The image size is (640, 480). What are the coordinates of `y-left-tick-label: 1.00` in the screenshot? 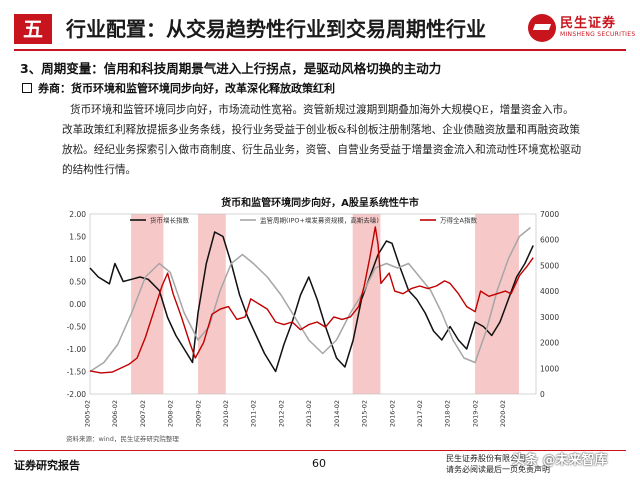 It's located at (77, 259).